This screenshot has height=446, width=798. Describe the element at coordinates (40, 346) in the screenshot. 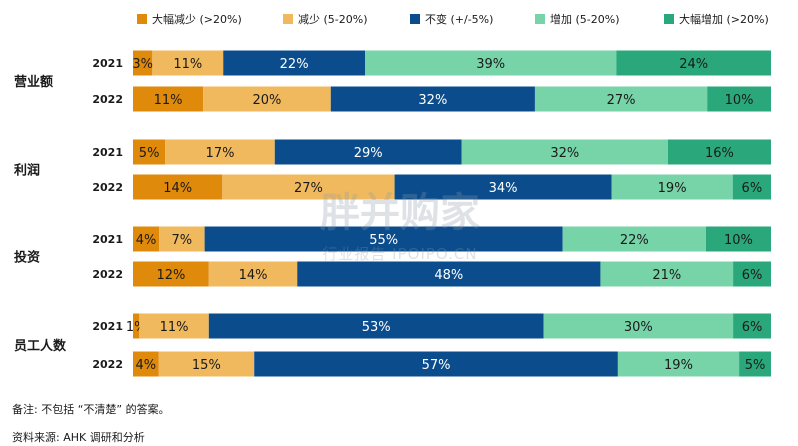

I see `group-label: 员工人数` at that location.